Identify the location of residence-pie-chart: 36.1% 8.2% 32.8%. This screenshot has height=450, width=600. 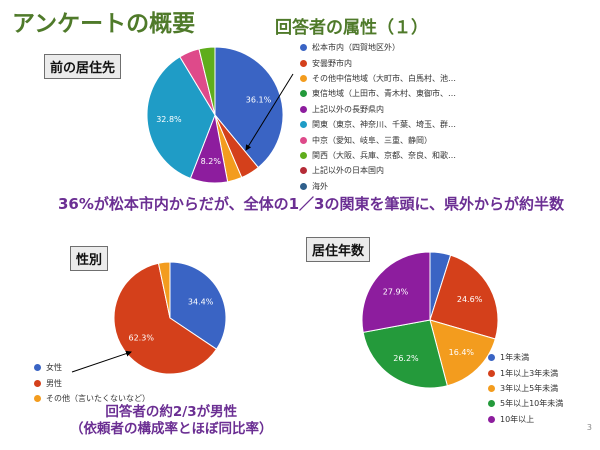
(215, 115).